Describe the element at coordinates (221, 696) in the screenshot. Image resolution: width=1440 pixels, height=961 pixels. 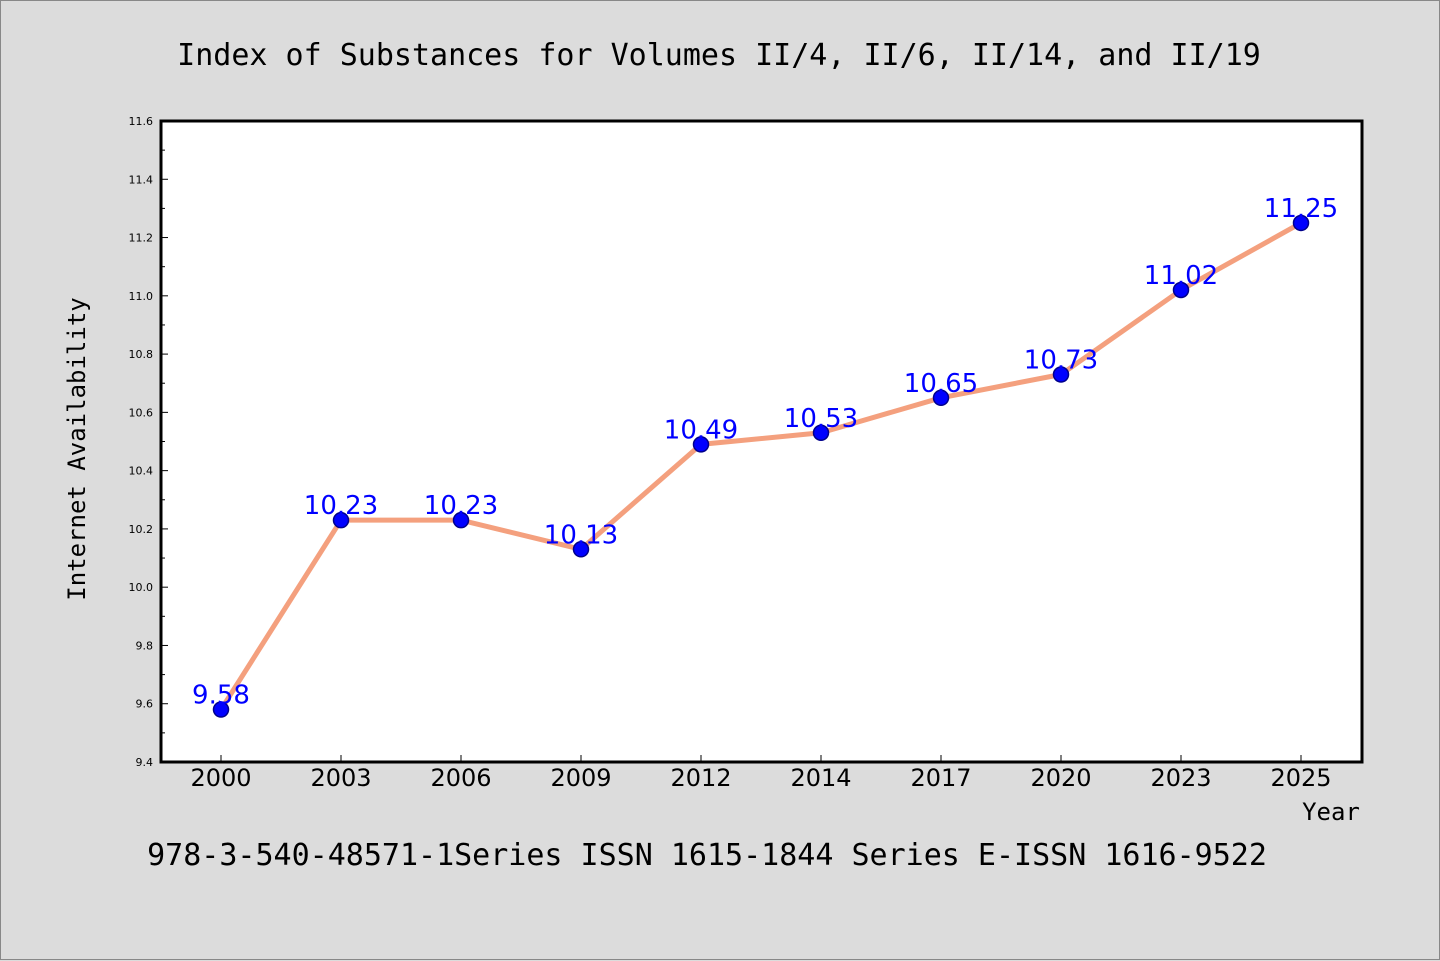
I see `data-label: 9.58` at that location.